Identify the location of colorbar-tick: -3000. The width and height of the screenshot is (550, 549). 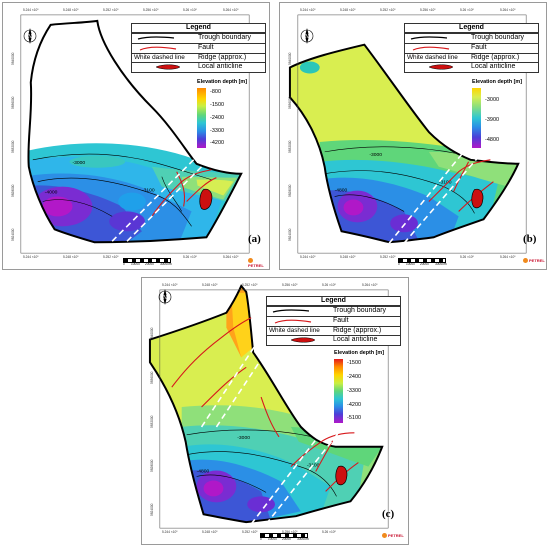
(492, 100).